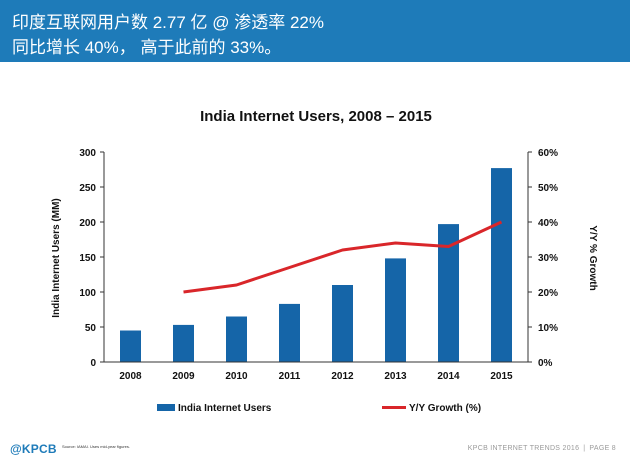 This screenshot has height=472, width=630. I want to click on x-tick-label: 2012, so click(342, 376).